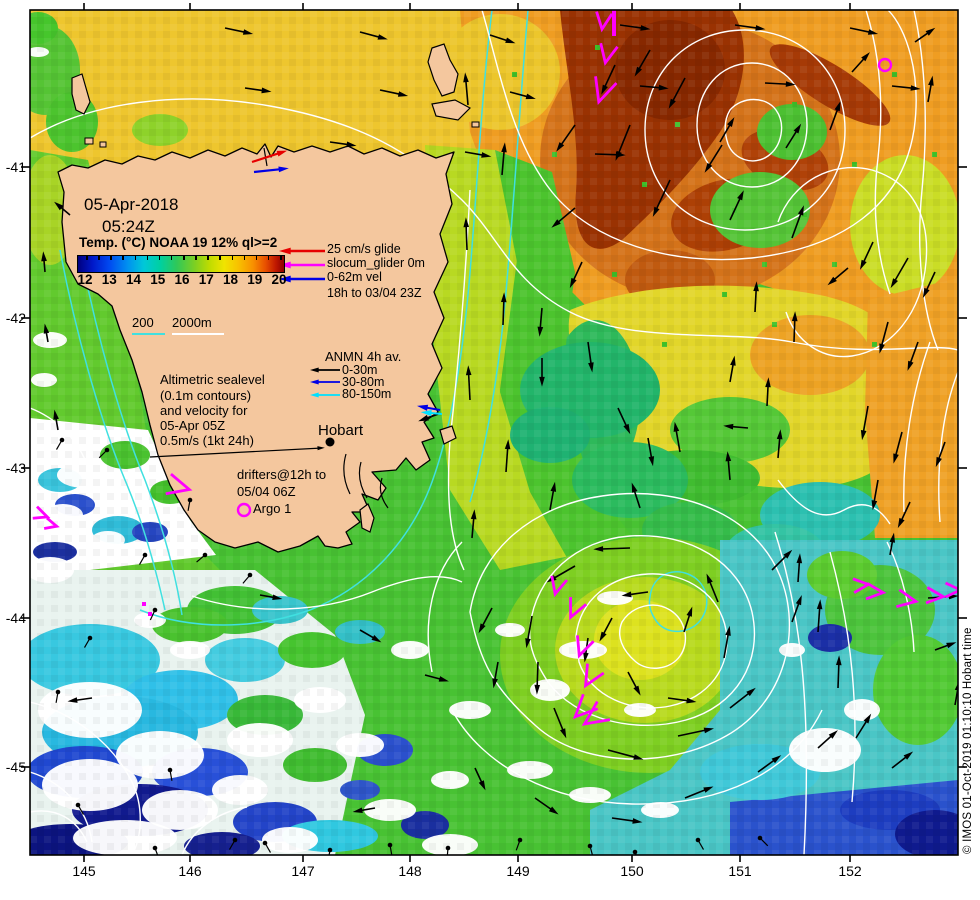  Describe the element at coordinates (181, 264) in the screenshot. I see `temperature-colorbar` at that location.